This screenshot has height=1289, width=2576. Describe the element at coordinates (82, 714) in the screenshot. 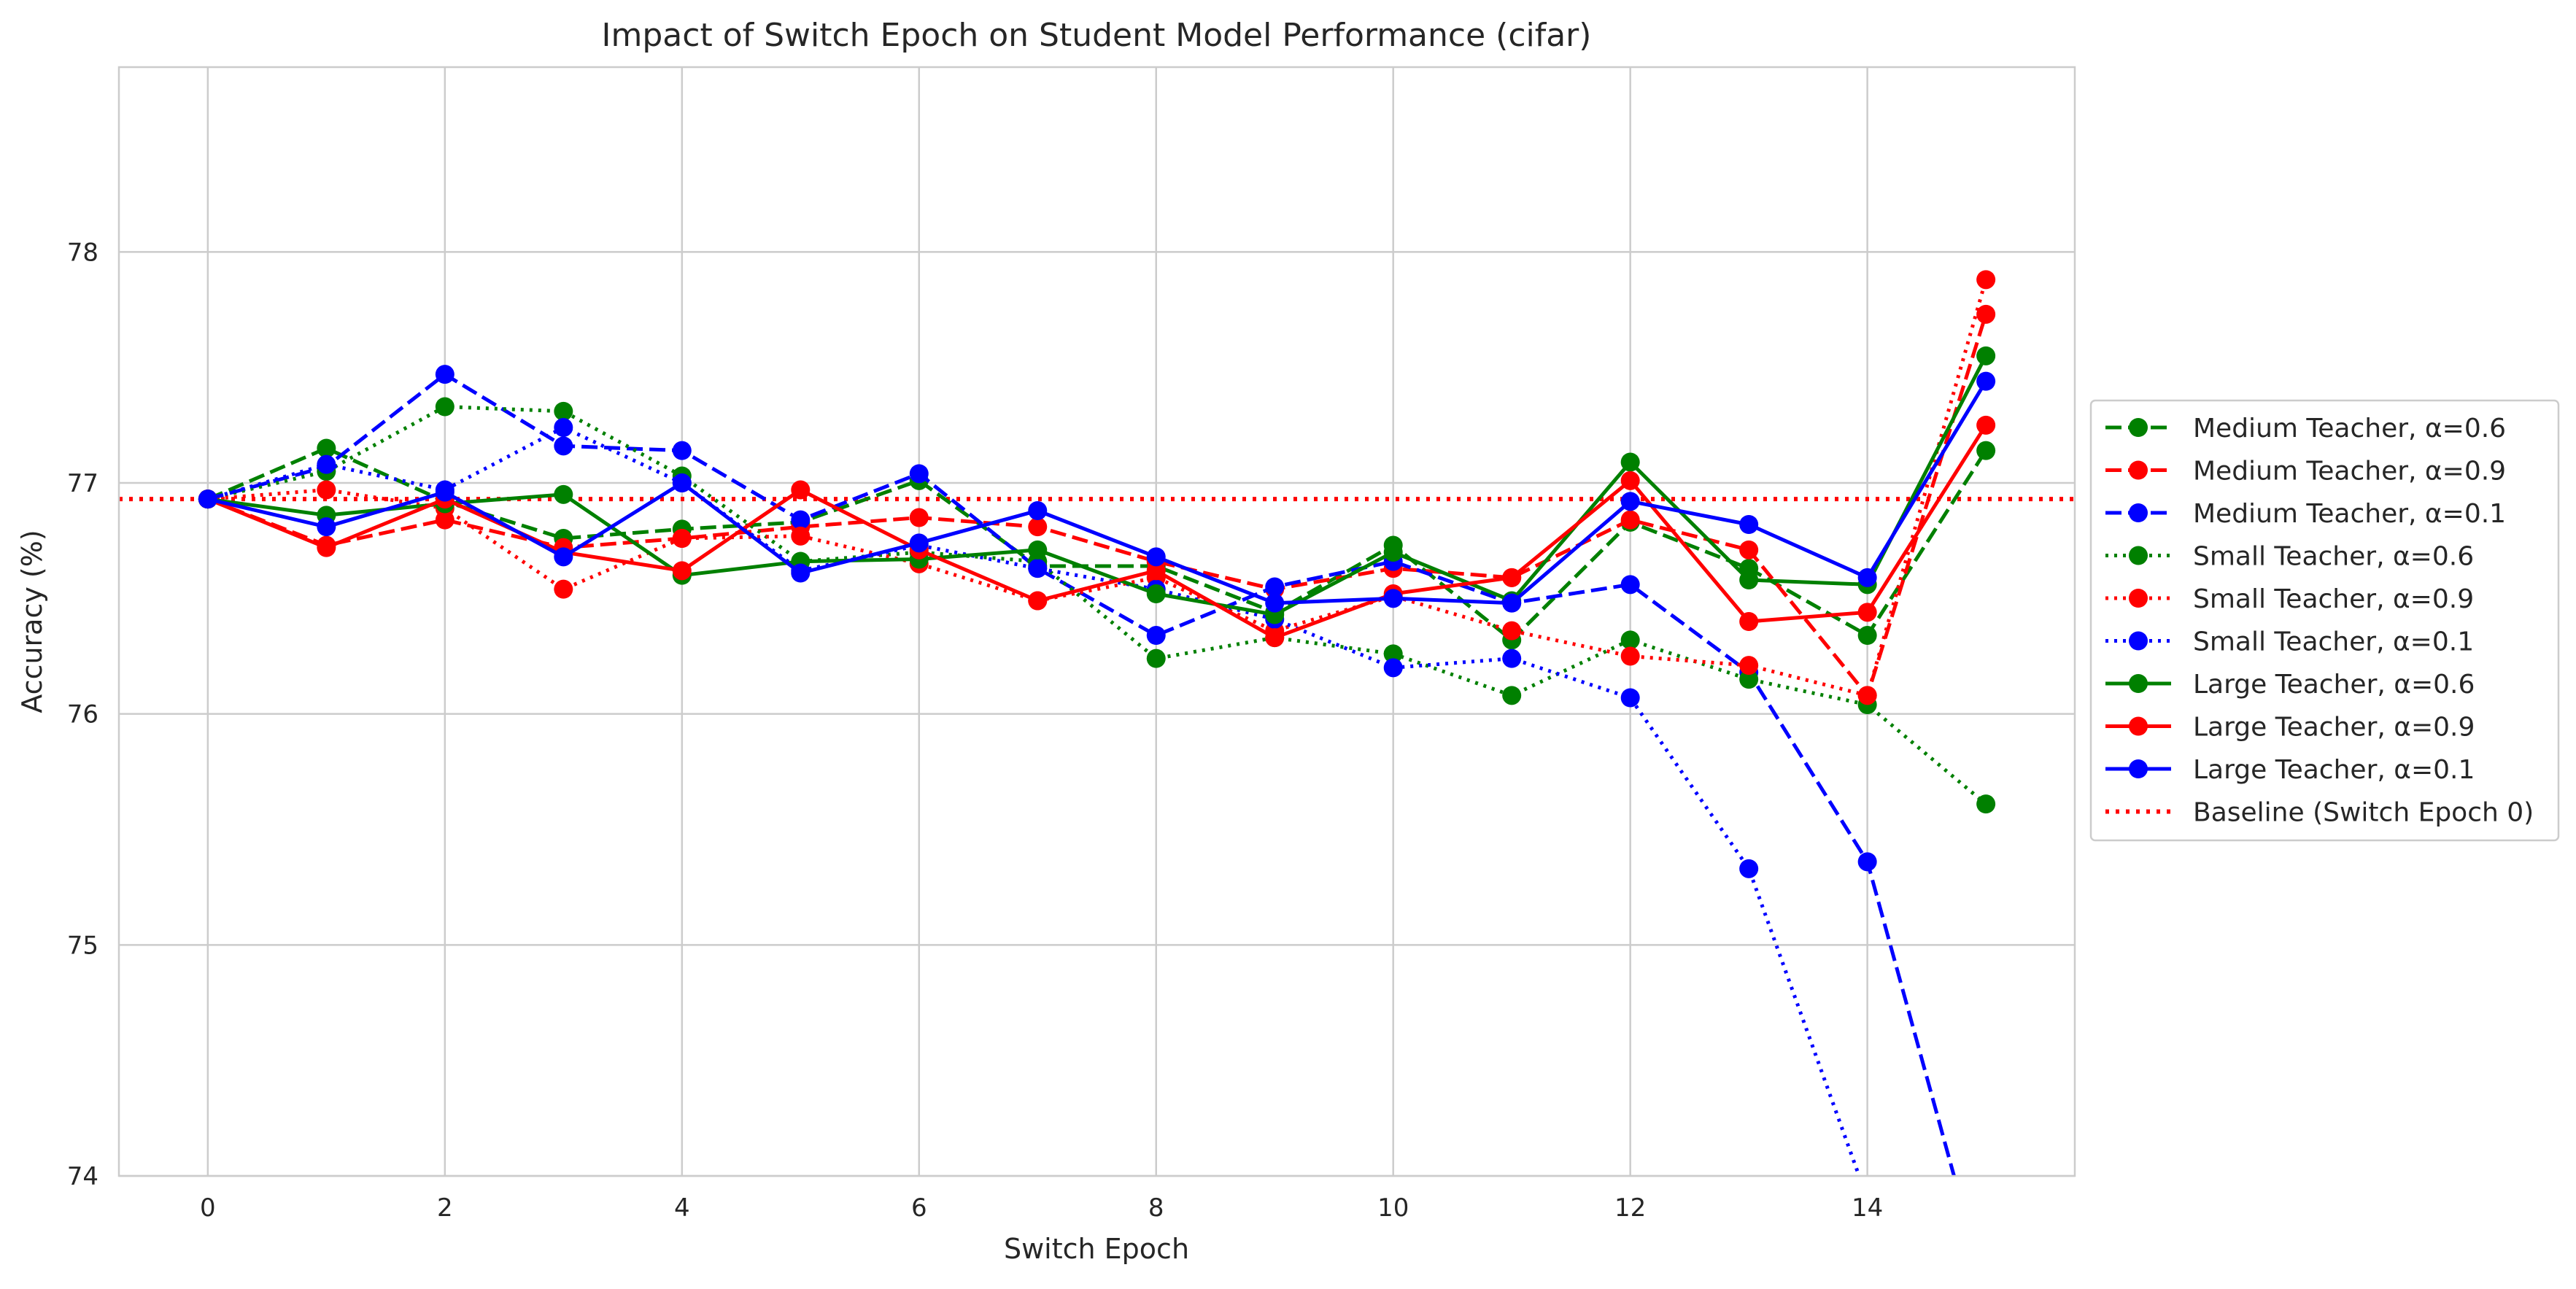

I see `y-tick-label: 76` at that location.